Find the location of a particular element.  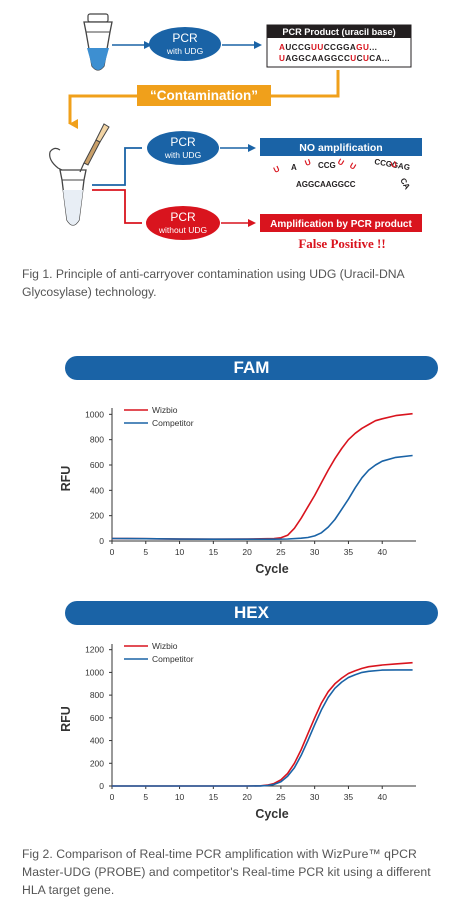

pcr-oval-sub-2: with UDG is located at coordinates (182, 155).